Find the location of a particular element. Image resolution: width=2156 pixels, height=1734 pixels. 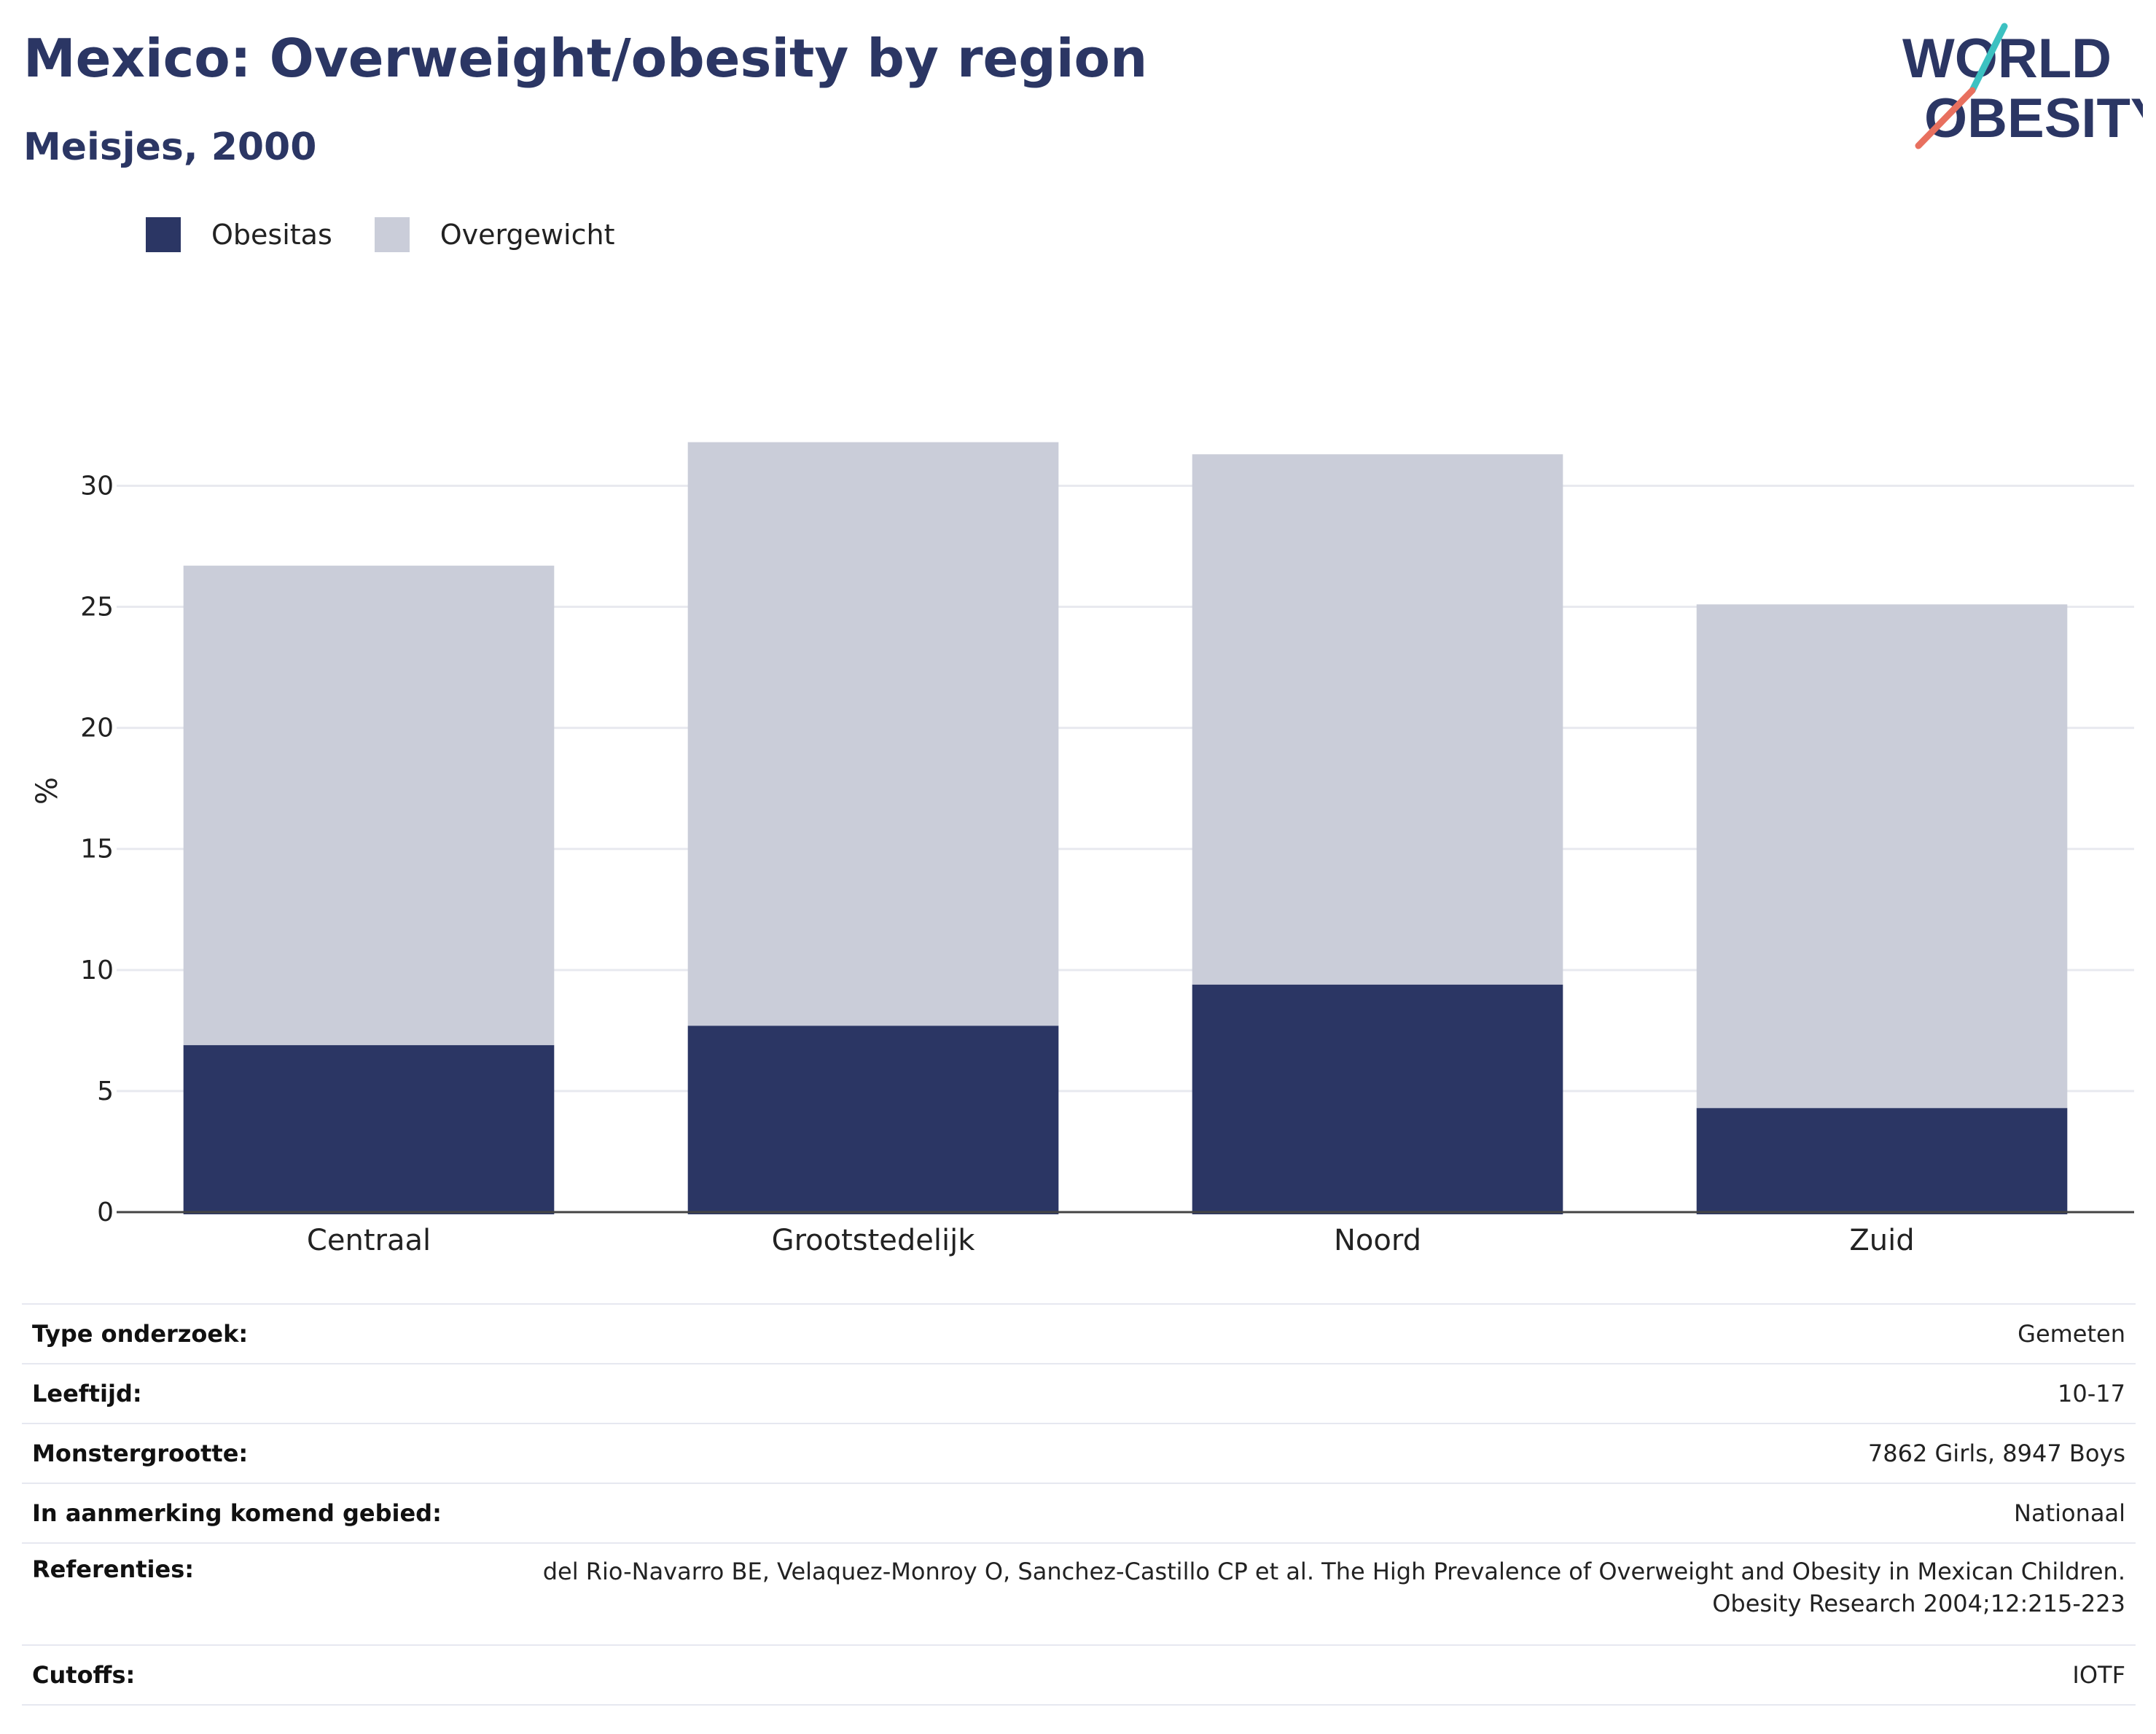

bar-obesitas-centraal is located at coordinates (369, 1129).